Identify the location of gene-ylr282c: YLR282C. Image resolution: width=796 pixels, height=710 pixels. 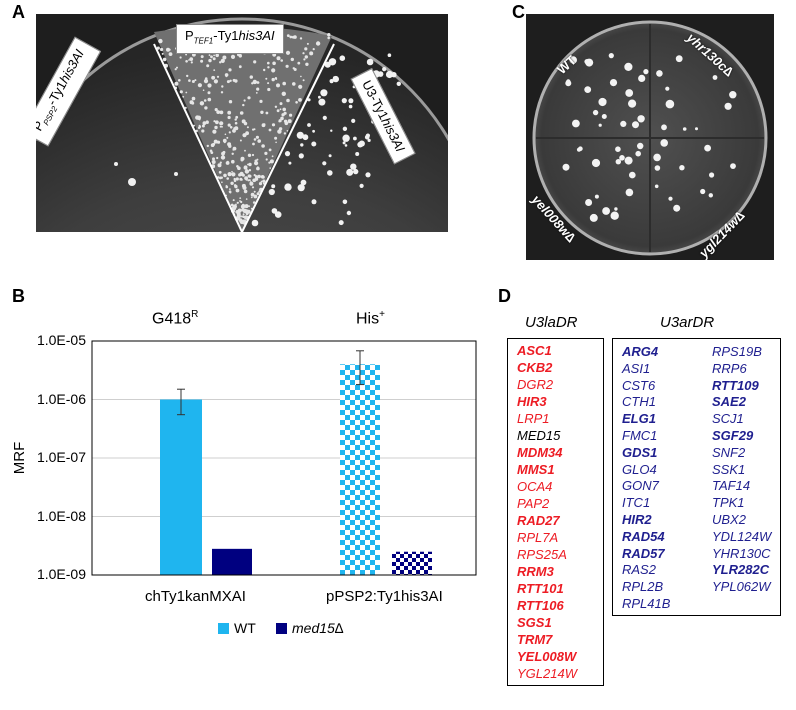
(741, 570).